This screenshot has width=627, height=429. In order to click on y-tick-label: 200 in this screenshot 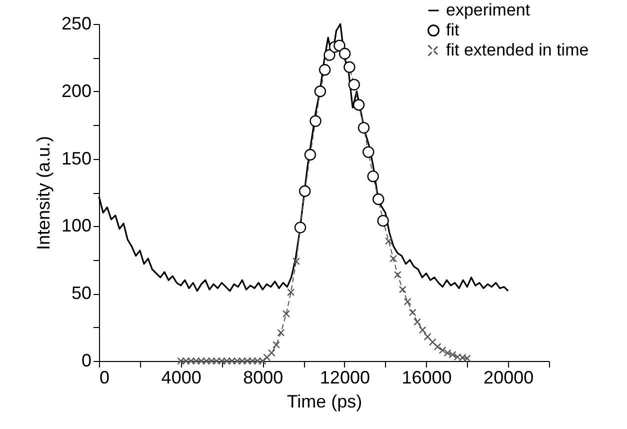, I will do `click(76, 90)`.